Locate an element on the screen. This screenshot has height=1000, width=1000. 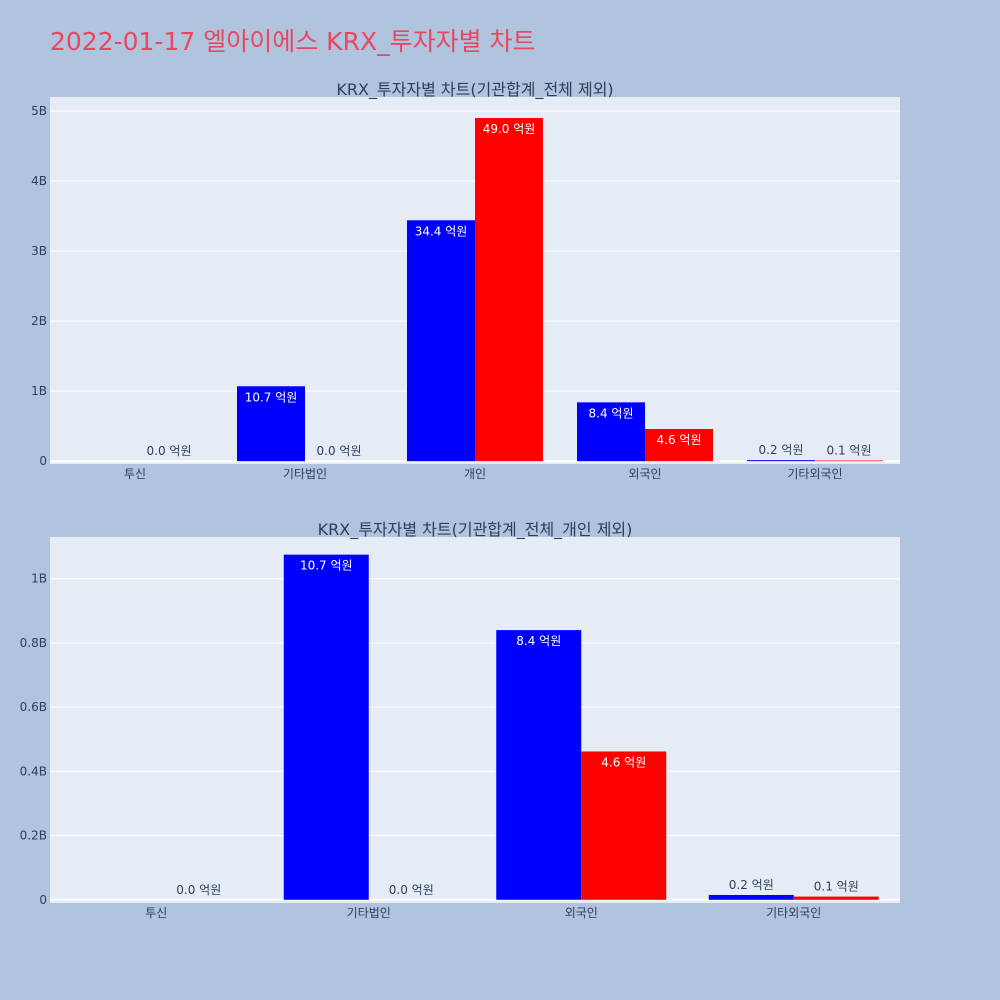
top-xtick-label: 개인 is located at coordinates (475, 474).